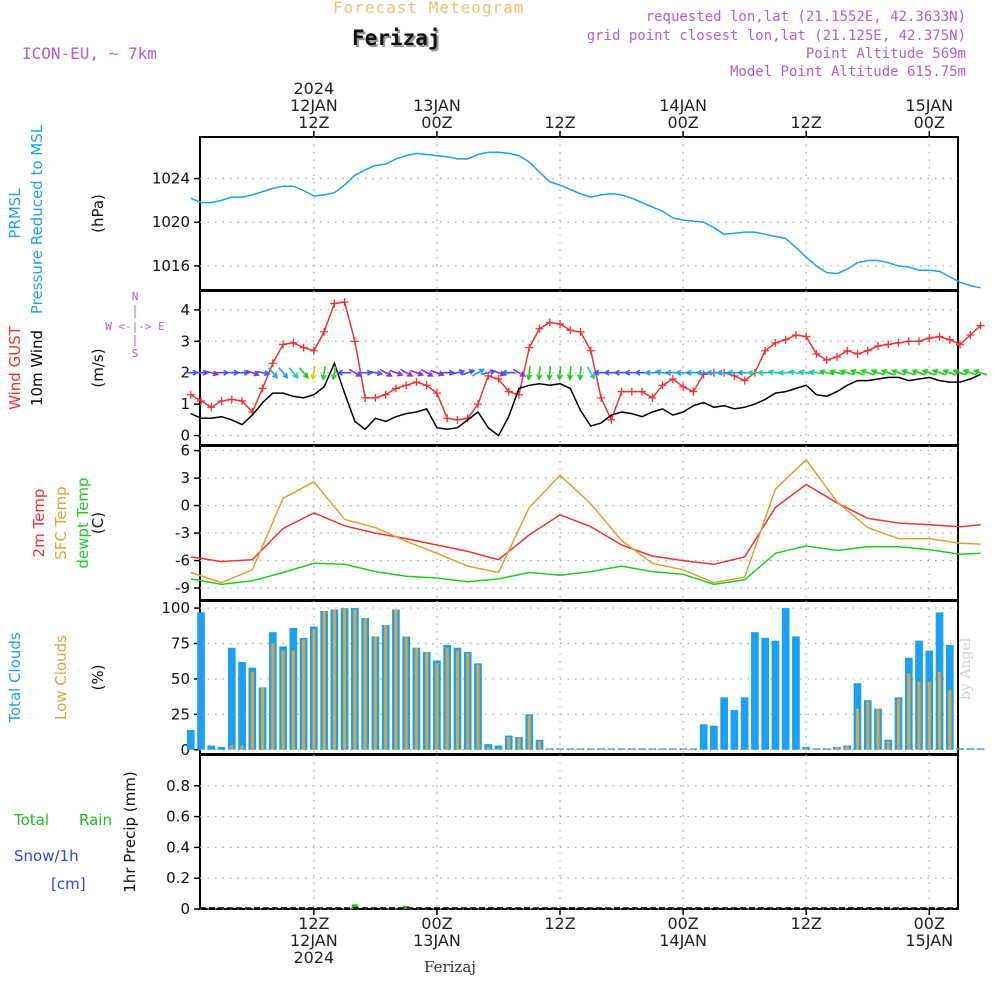 Image resolution: width=1000 pixels, height=1000 pixels. Describe the element at coordinates (185, 310) in the screenshot. I see `y-tick-label: 4` at that location.